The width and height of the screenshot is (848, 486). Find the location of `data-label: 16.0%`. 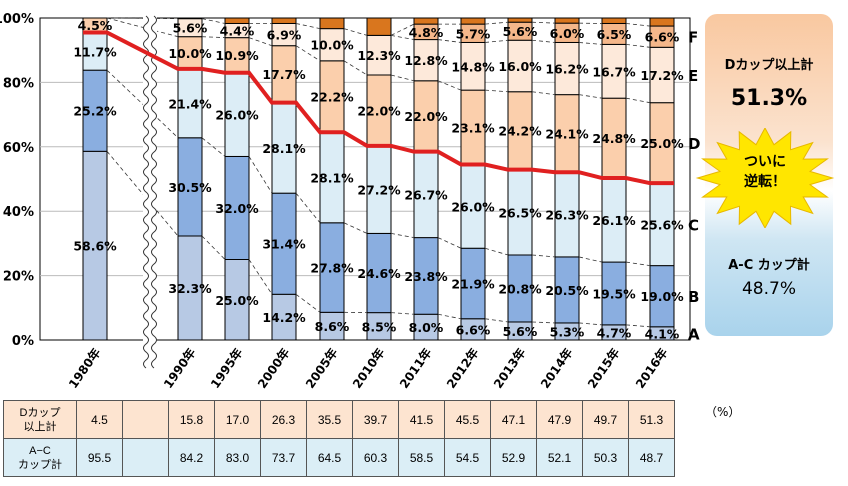

data-label: 16.0% is located at coordinates (520, 66).